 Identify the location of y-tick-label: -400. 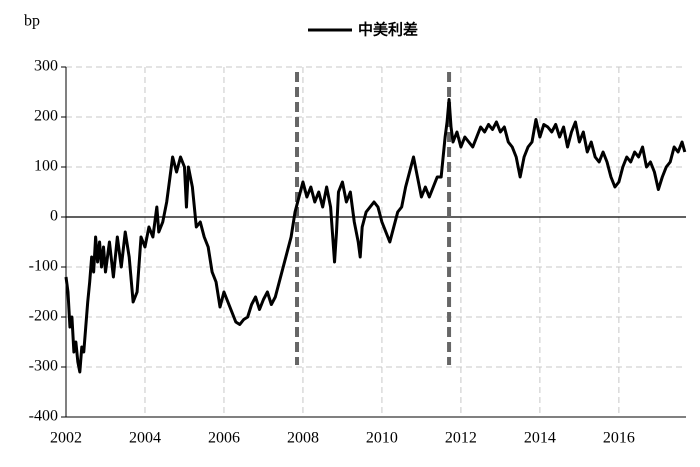
(43, 416).